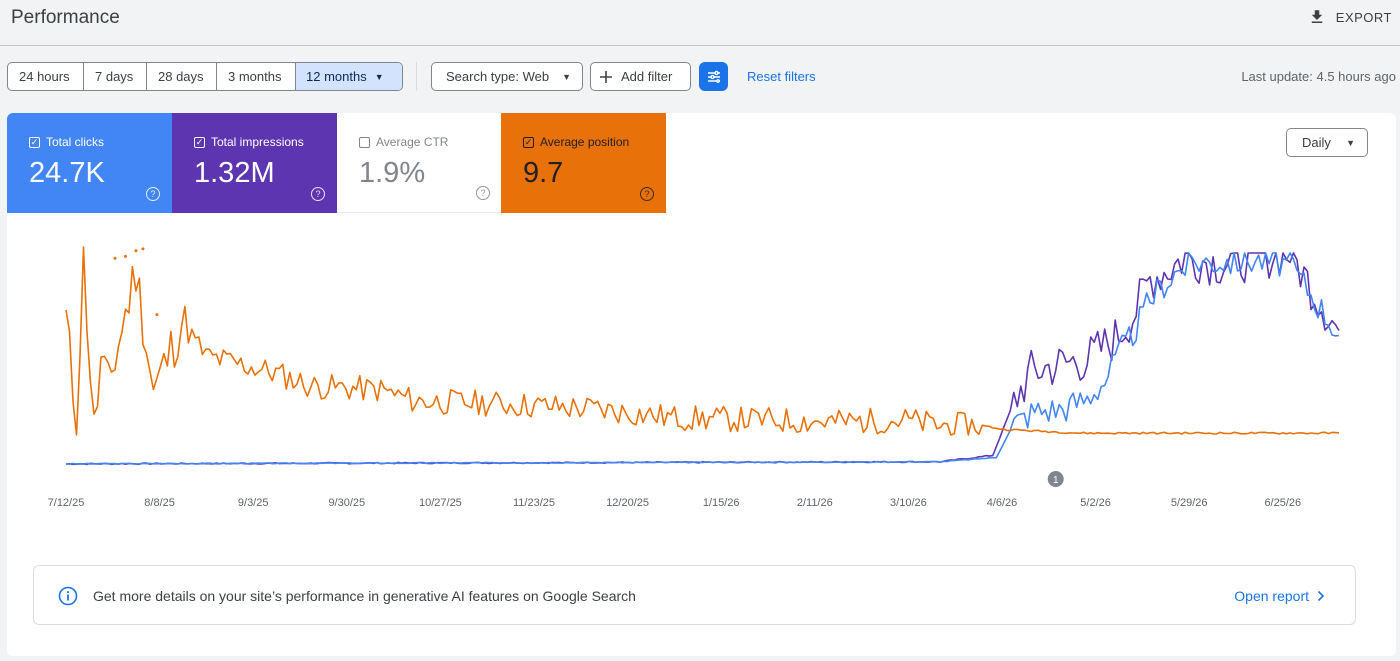  I want to click on x-tick-label: 2/11/26, so click(815, 503).